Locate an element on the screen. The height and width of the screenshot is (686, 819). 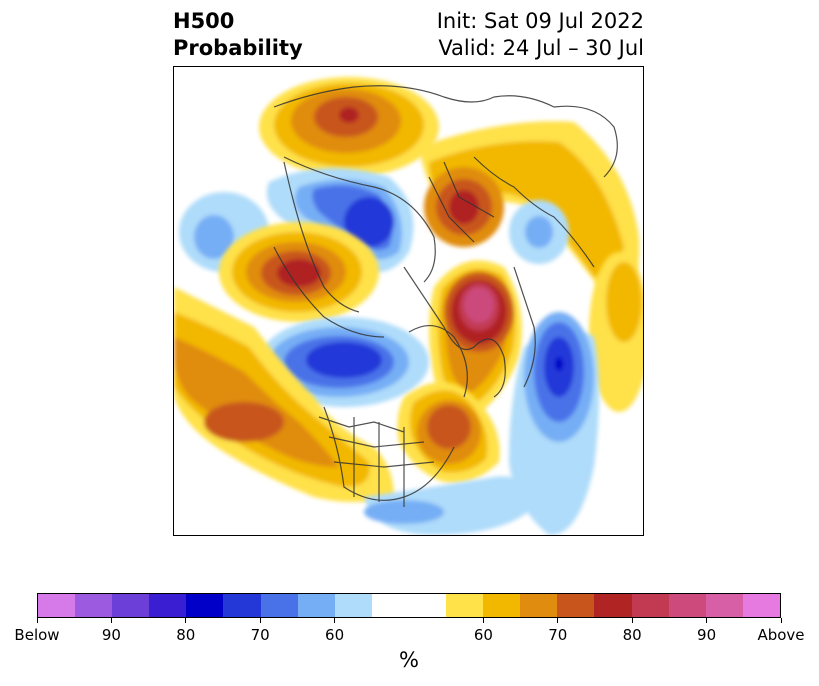
anomaly-below-canada is located at coordinates (344, 362).